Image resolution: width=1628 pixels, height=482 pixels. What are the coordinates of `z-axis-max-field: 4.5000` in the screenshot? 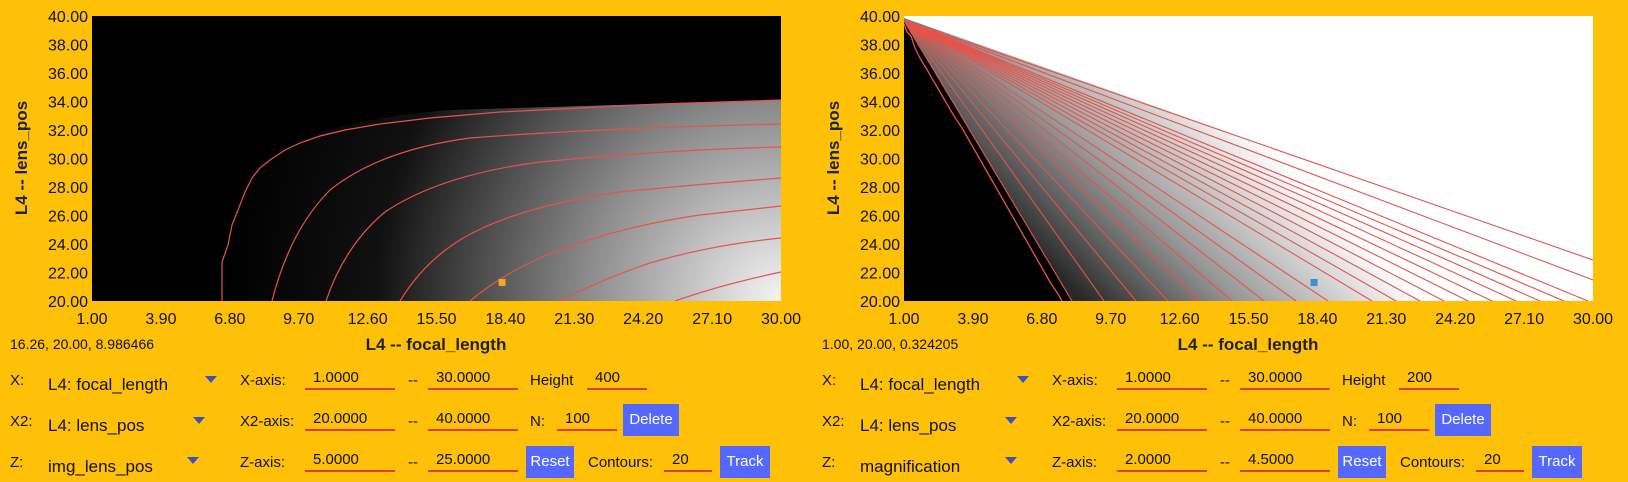 It's located at (1285, 461).